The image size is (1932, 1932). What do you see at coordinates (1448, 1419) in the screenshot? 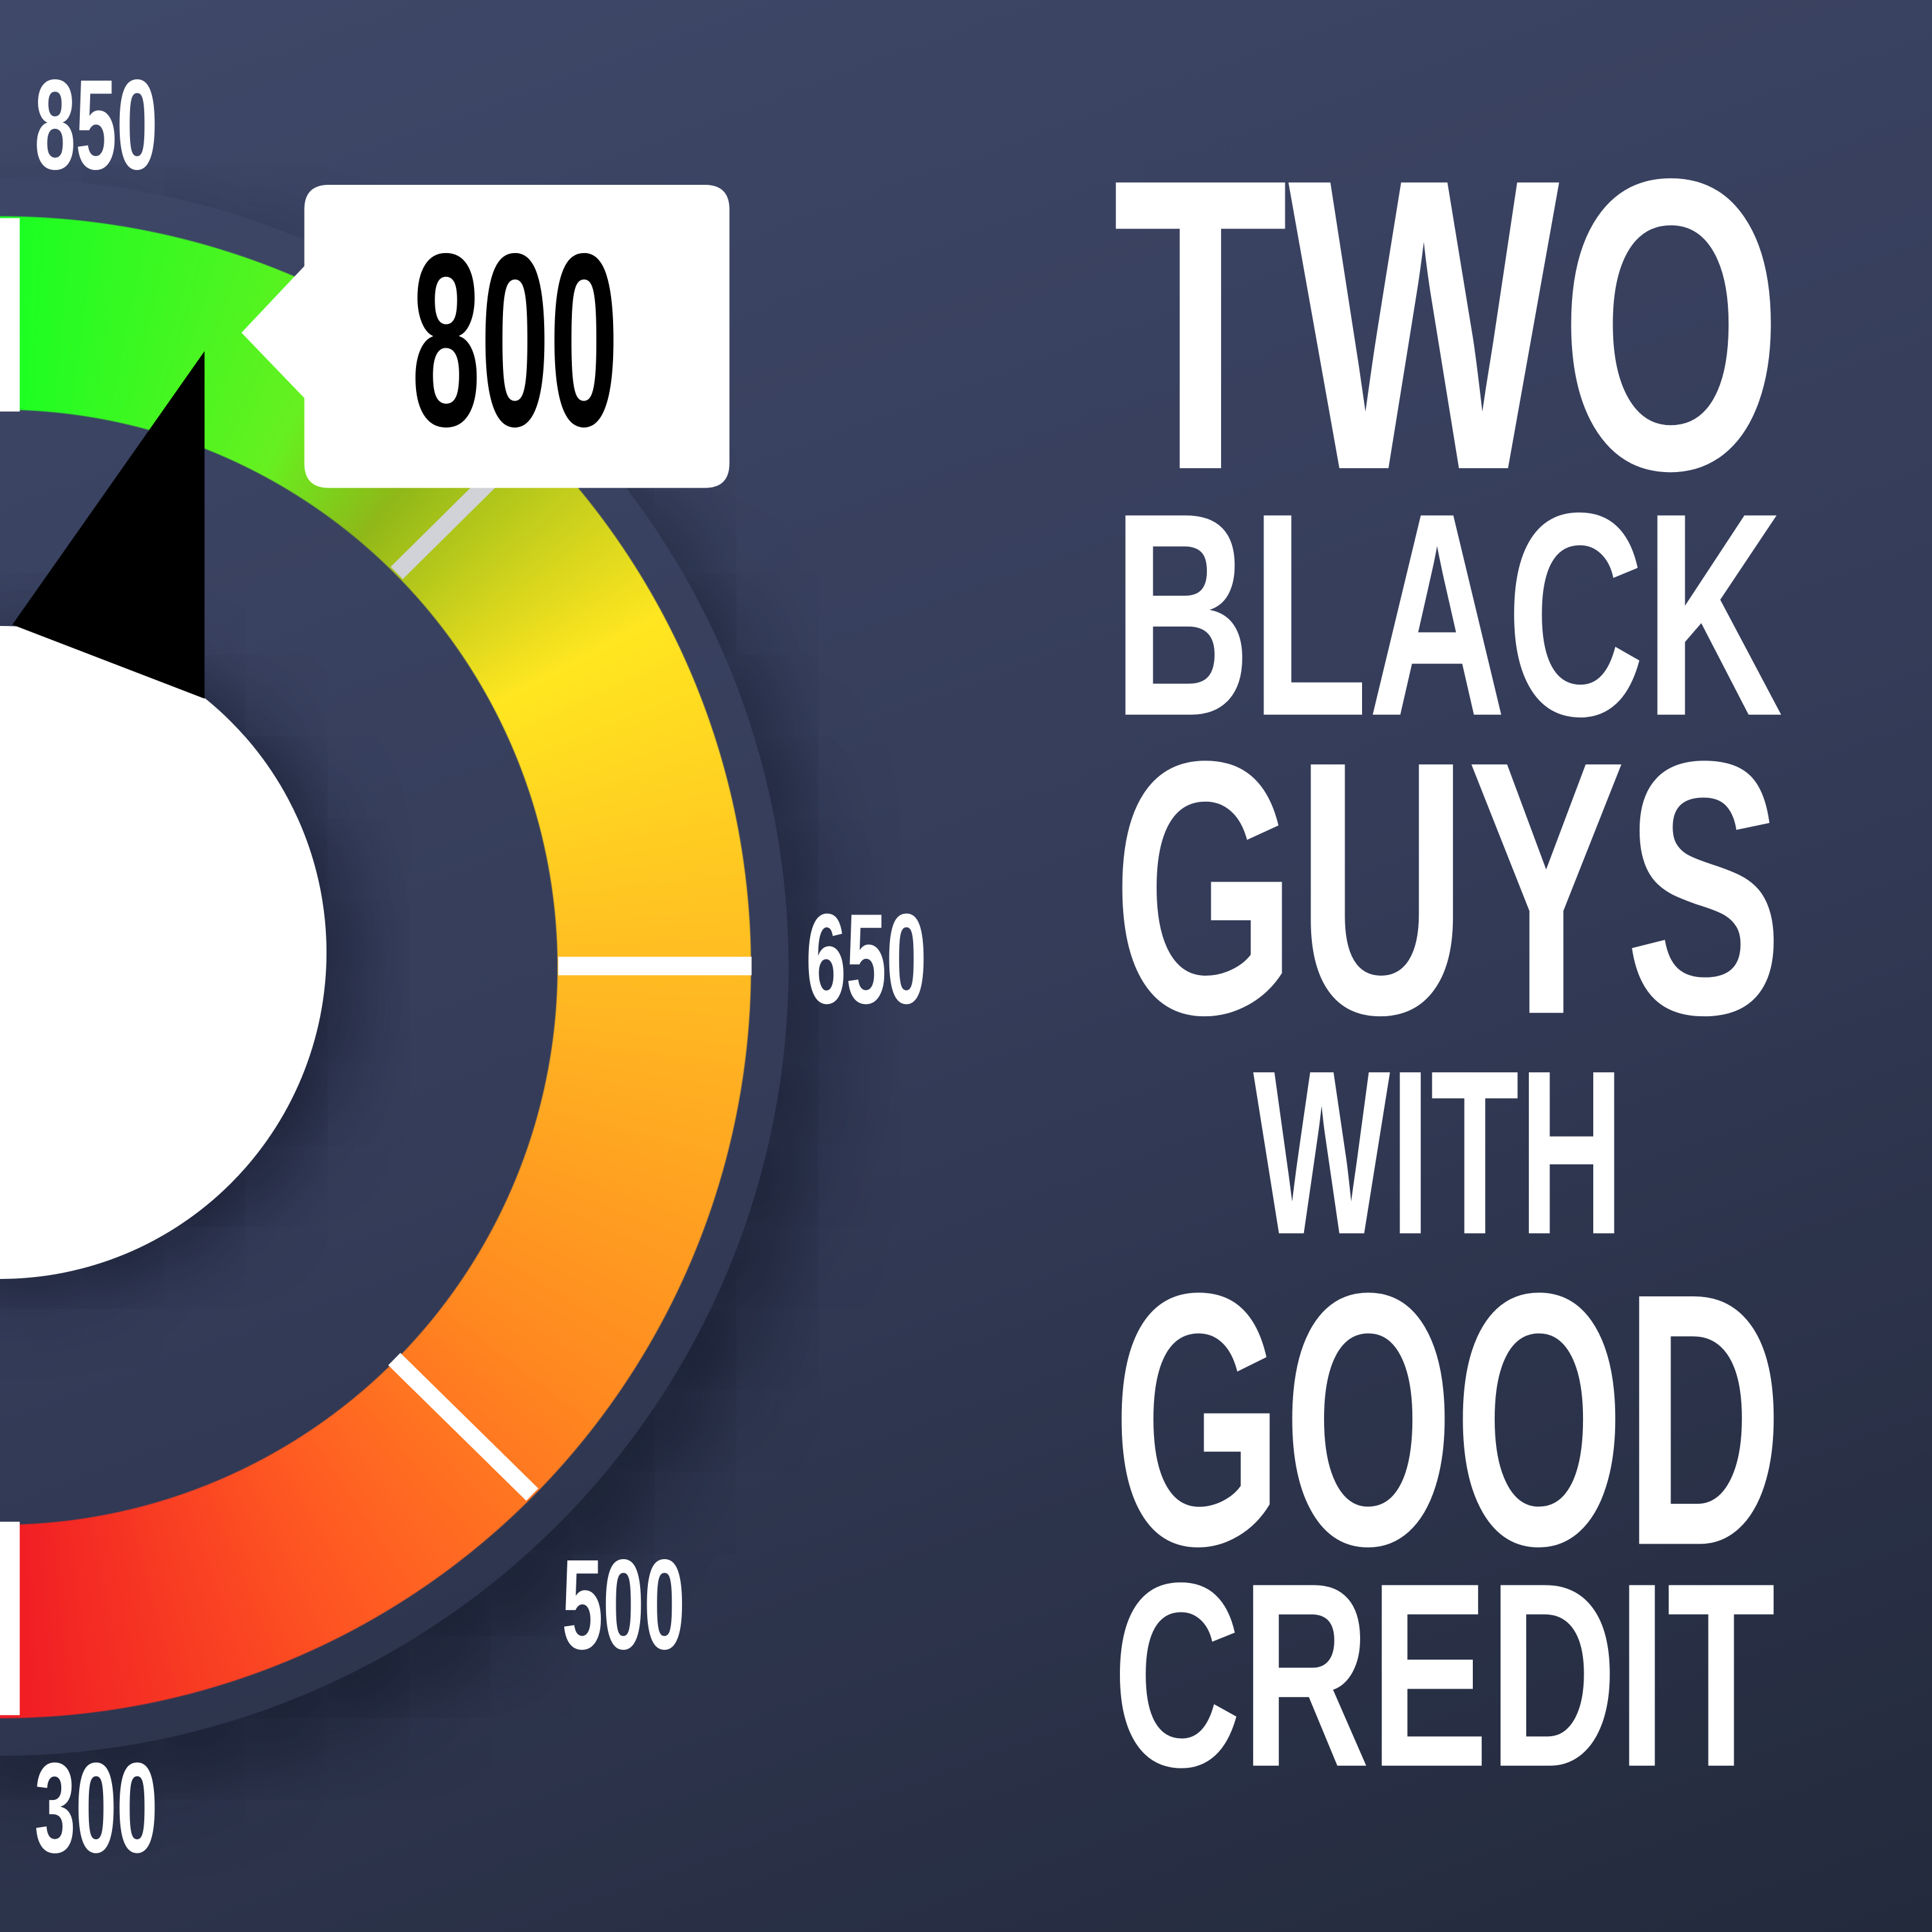
I see `title-line-5: GOOD` at bounding box center [1448, 1419].